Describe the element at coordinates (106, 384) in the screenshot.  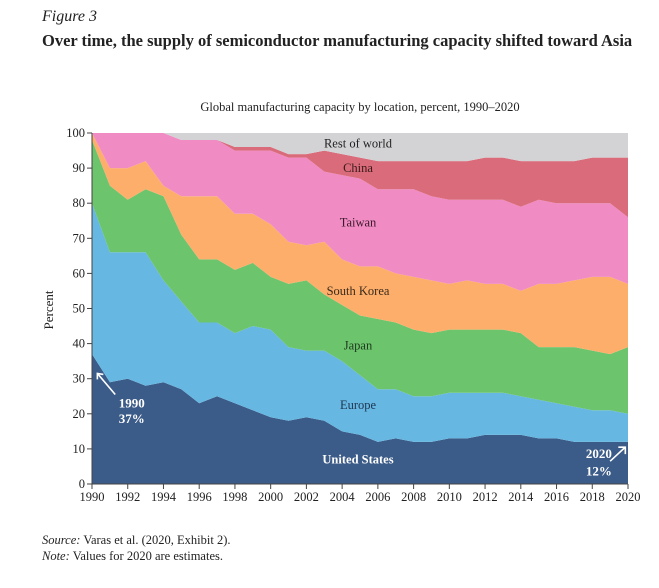
I see `annotation-arrow-1990` at that location.